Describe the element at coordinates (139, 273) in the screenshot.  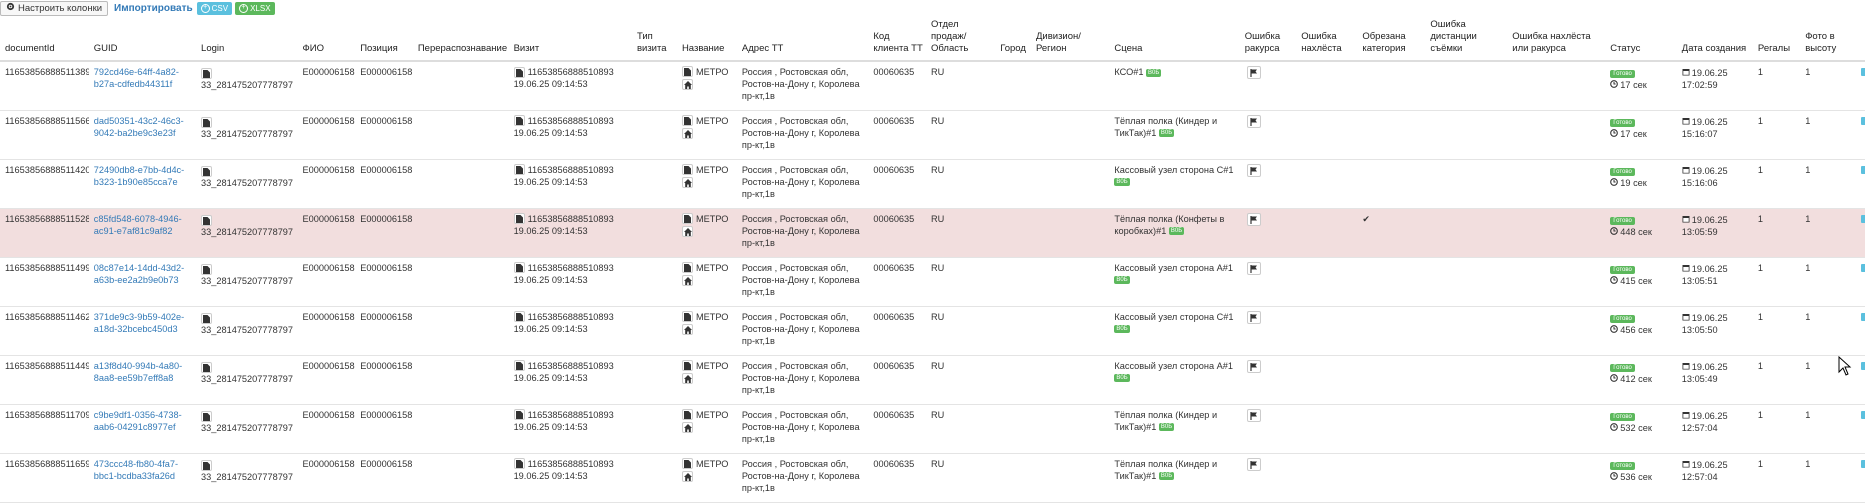
I see `guid-link: 08c87e14-14dd-43d2-a63b-ee2a2b9e0b73` at that location.